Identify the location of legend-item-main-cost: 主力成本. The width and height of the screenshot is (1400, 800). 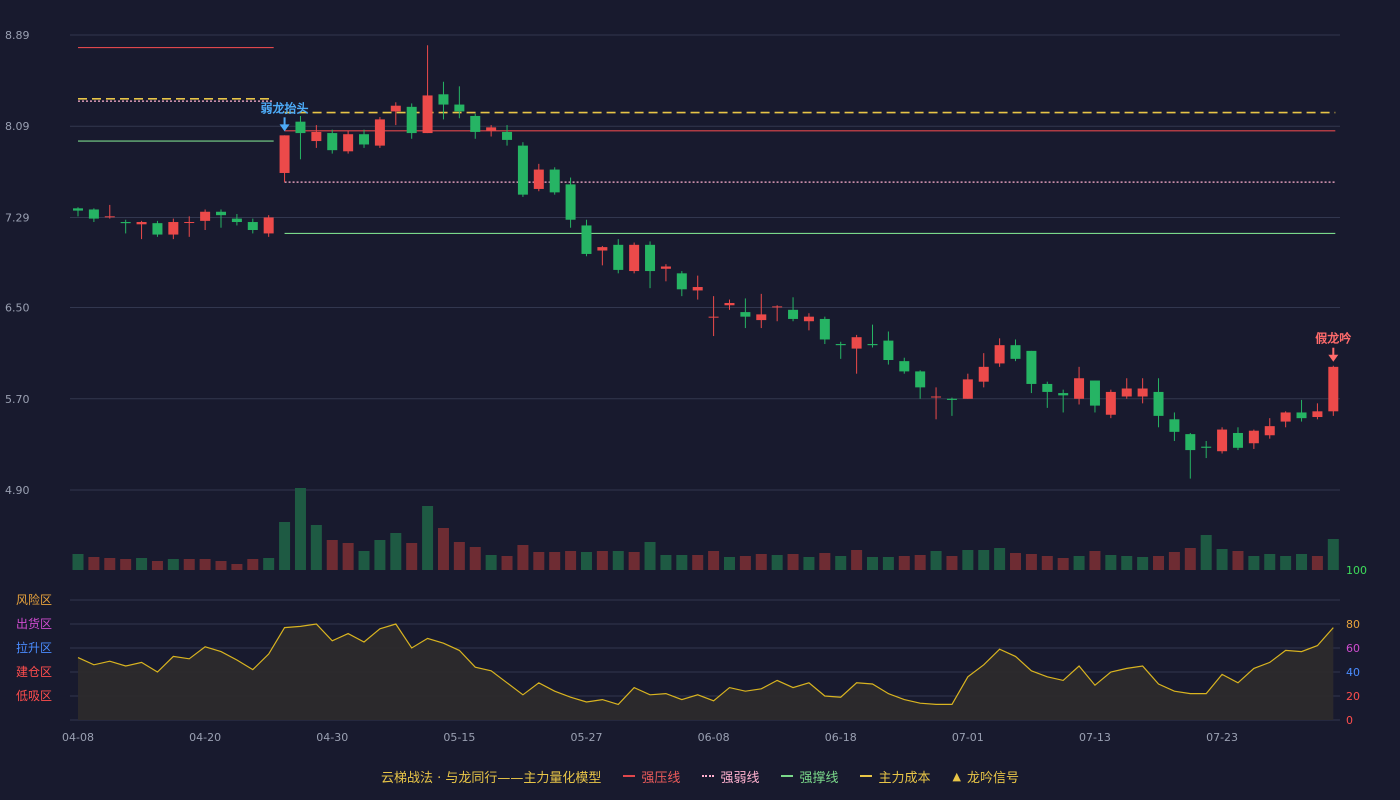
(895, 776).